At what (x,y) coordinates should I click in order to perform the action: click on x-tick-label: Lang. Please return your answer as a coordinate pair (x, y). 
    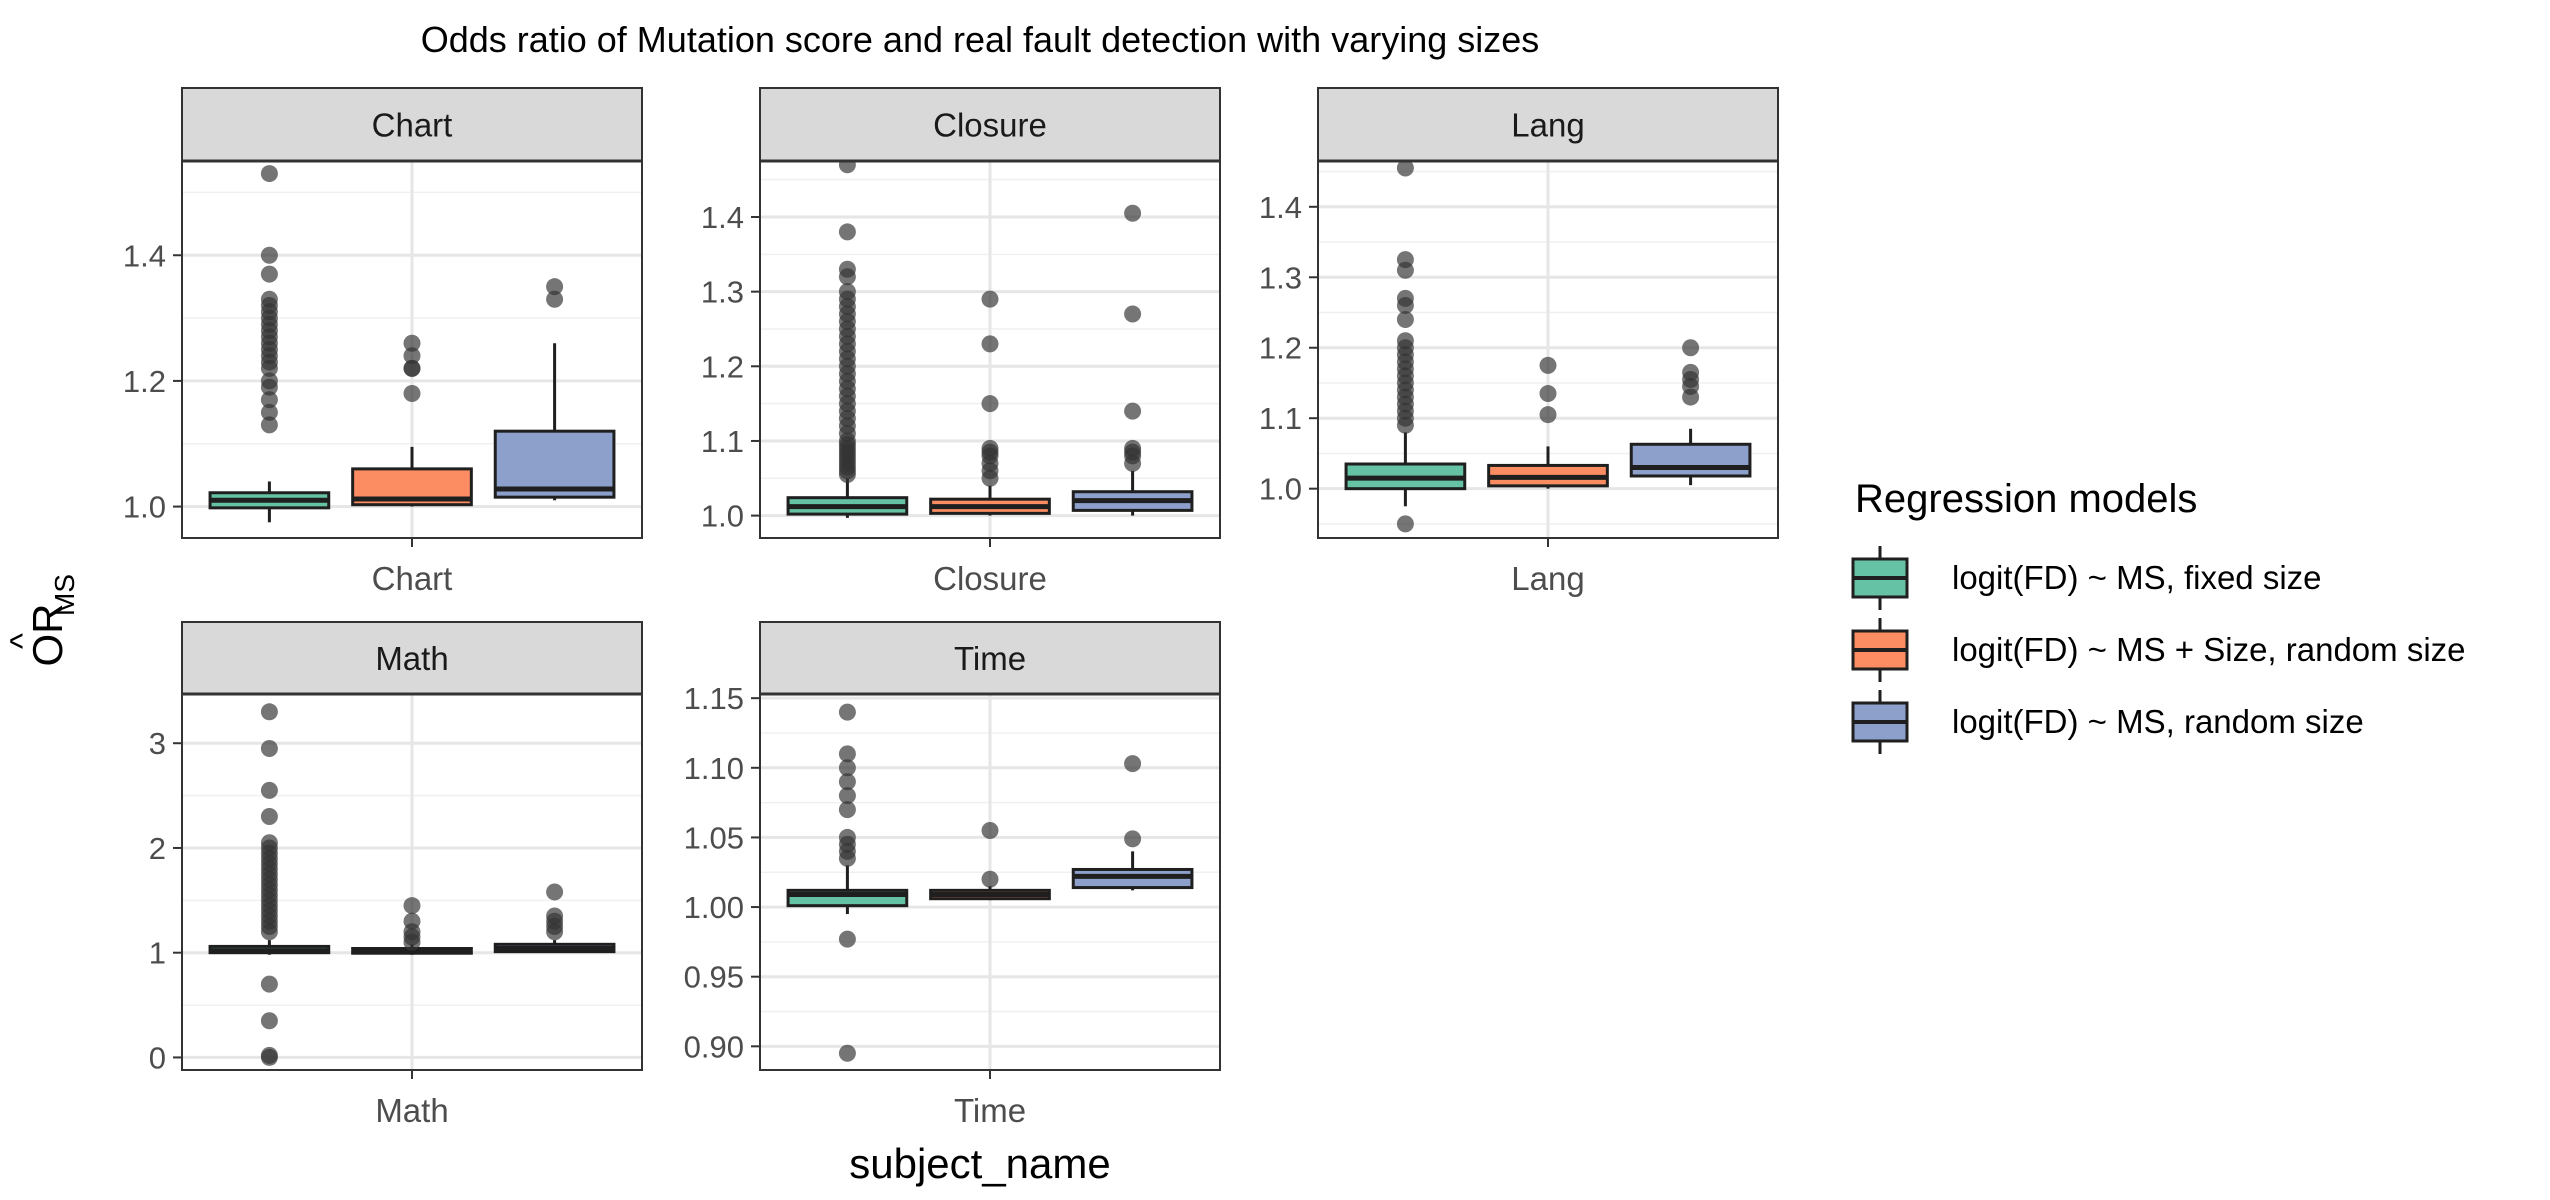
    Looking at the image, I should click on (1547, 578).